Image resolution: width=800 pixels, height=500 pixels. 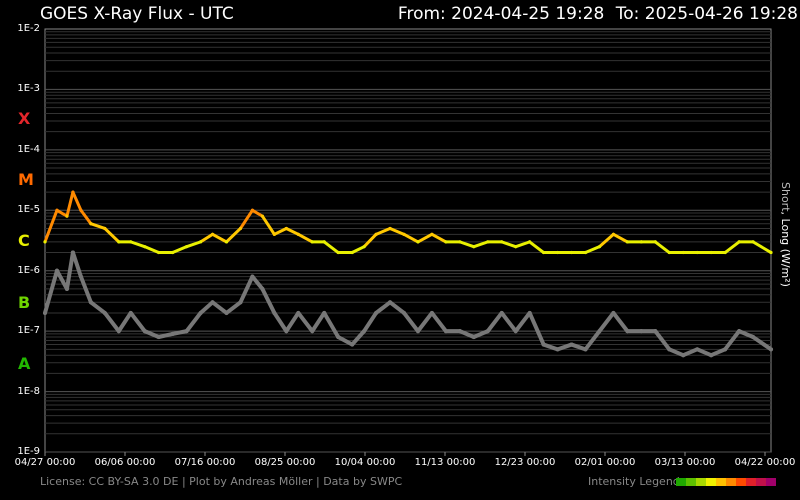 I want to click on x-tick-label: 02/01 00:00, so click(x=605, y=462).